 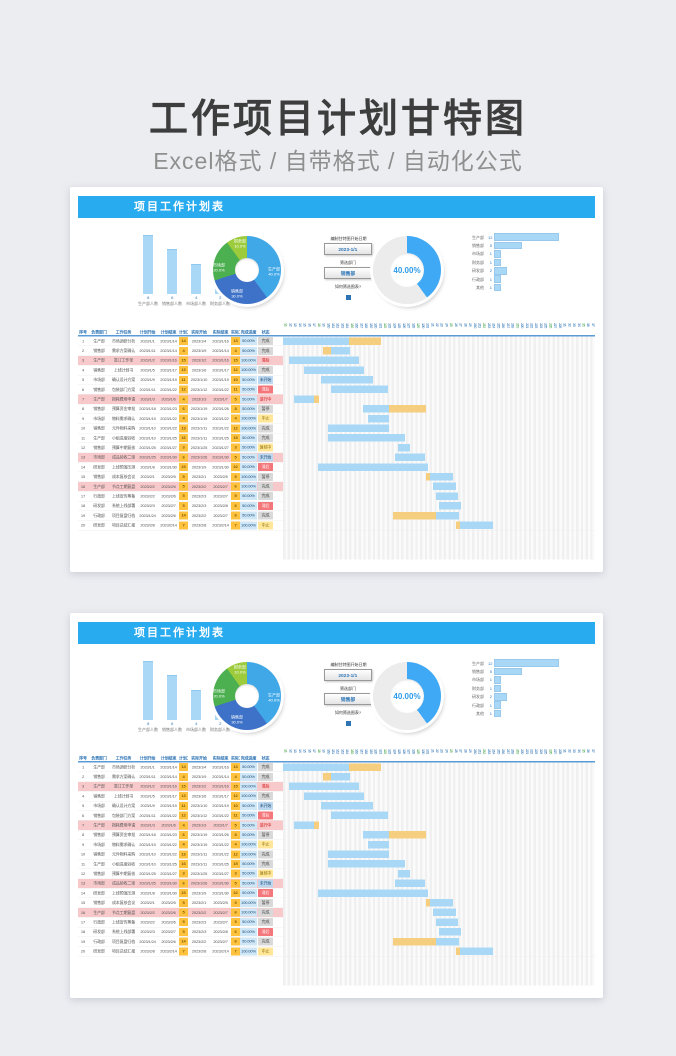 I want to click on row-cell: 暂停, so click(x=265, y=902).